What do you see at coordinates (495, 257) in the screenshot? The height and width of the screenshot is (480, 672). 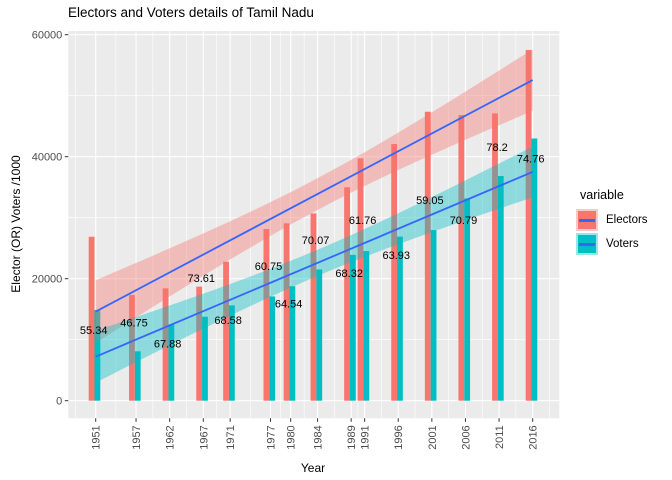 I see `bar-electors-2011` at bounding box center [495, 257].